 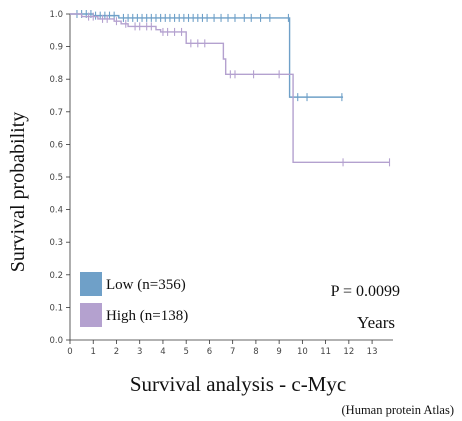 What do you see at coordinates (278, 352) in the screenshot?
I see `x-tick-label: 9` at bounding box center [278, 352].